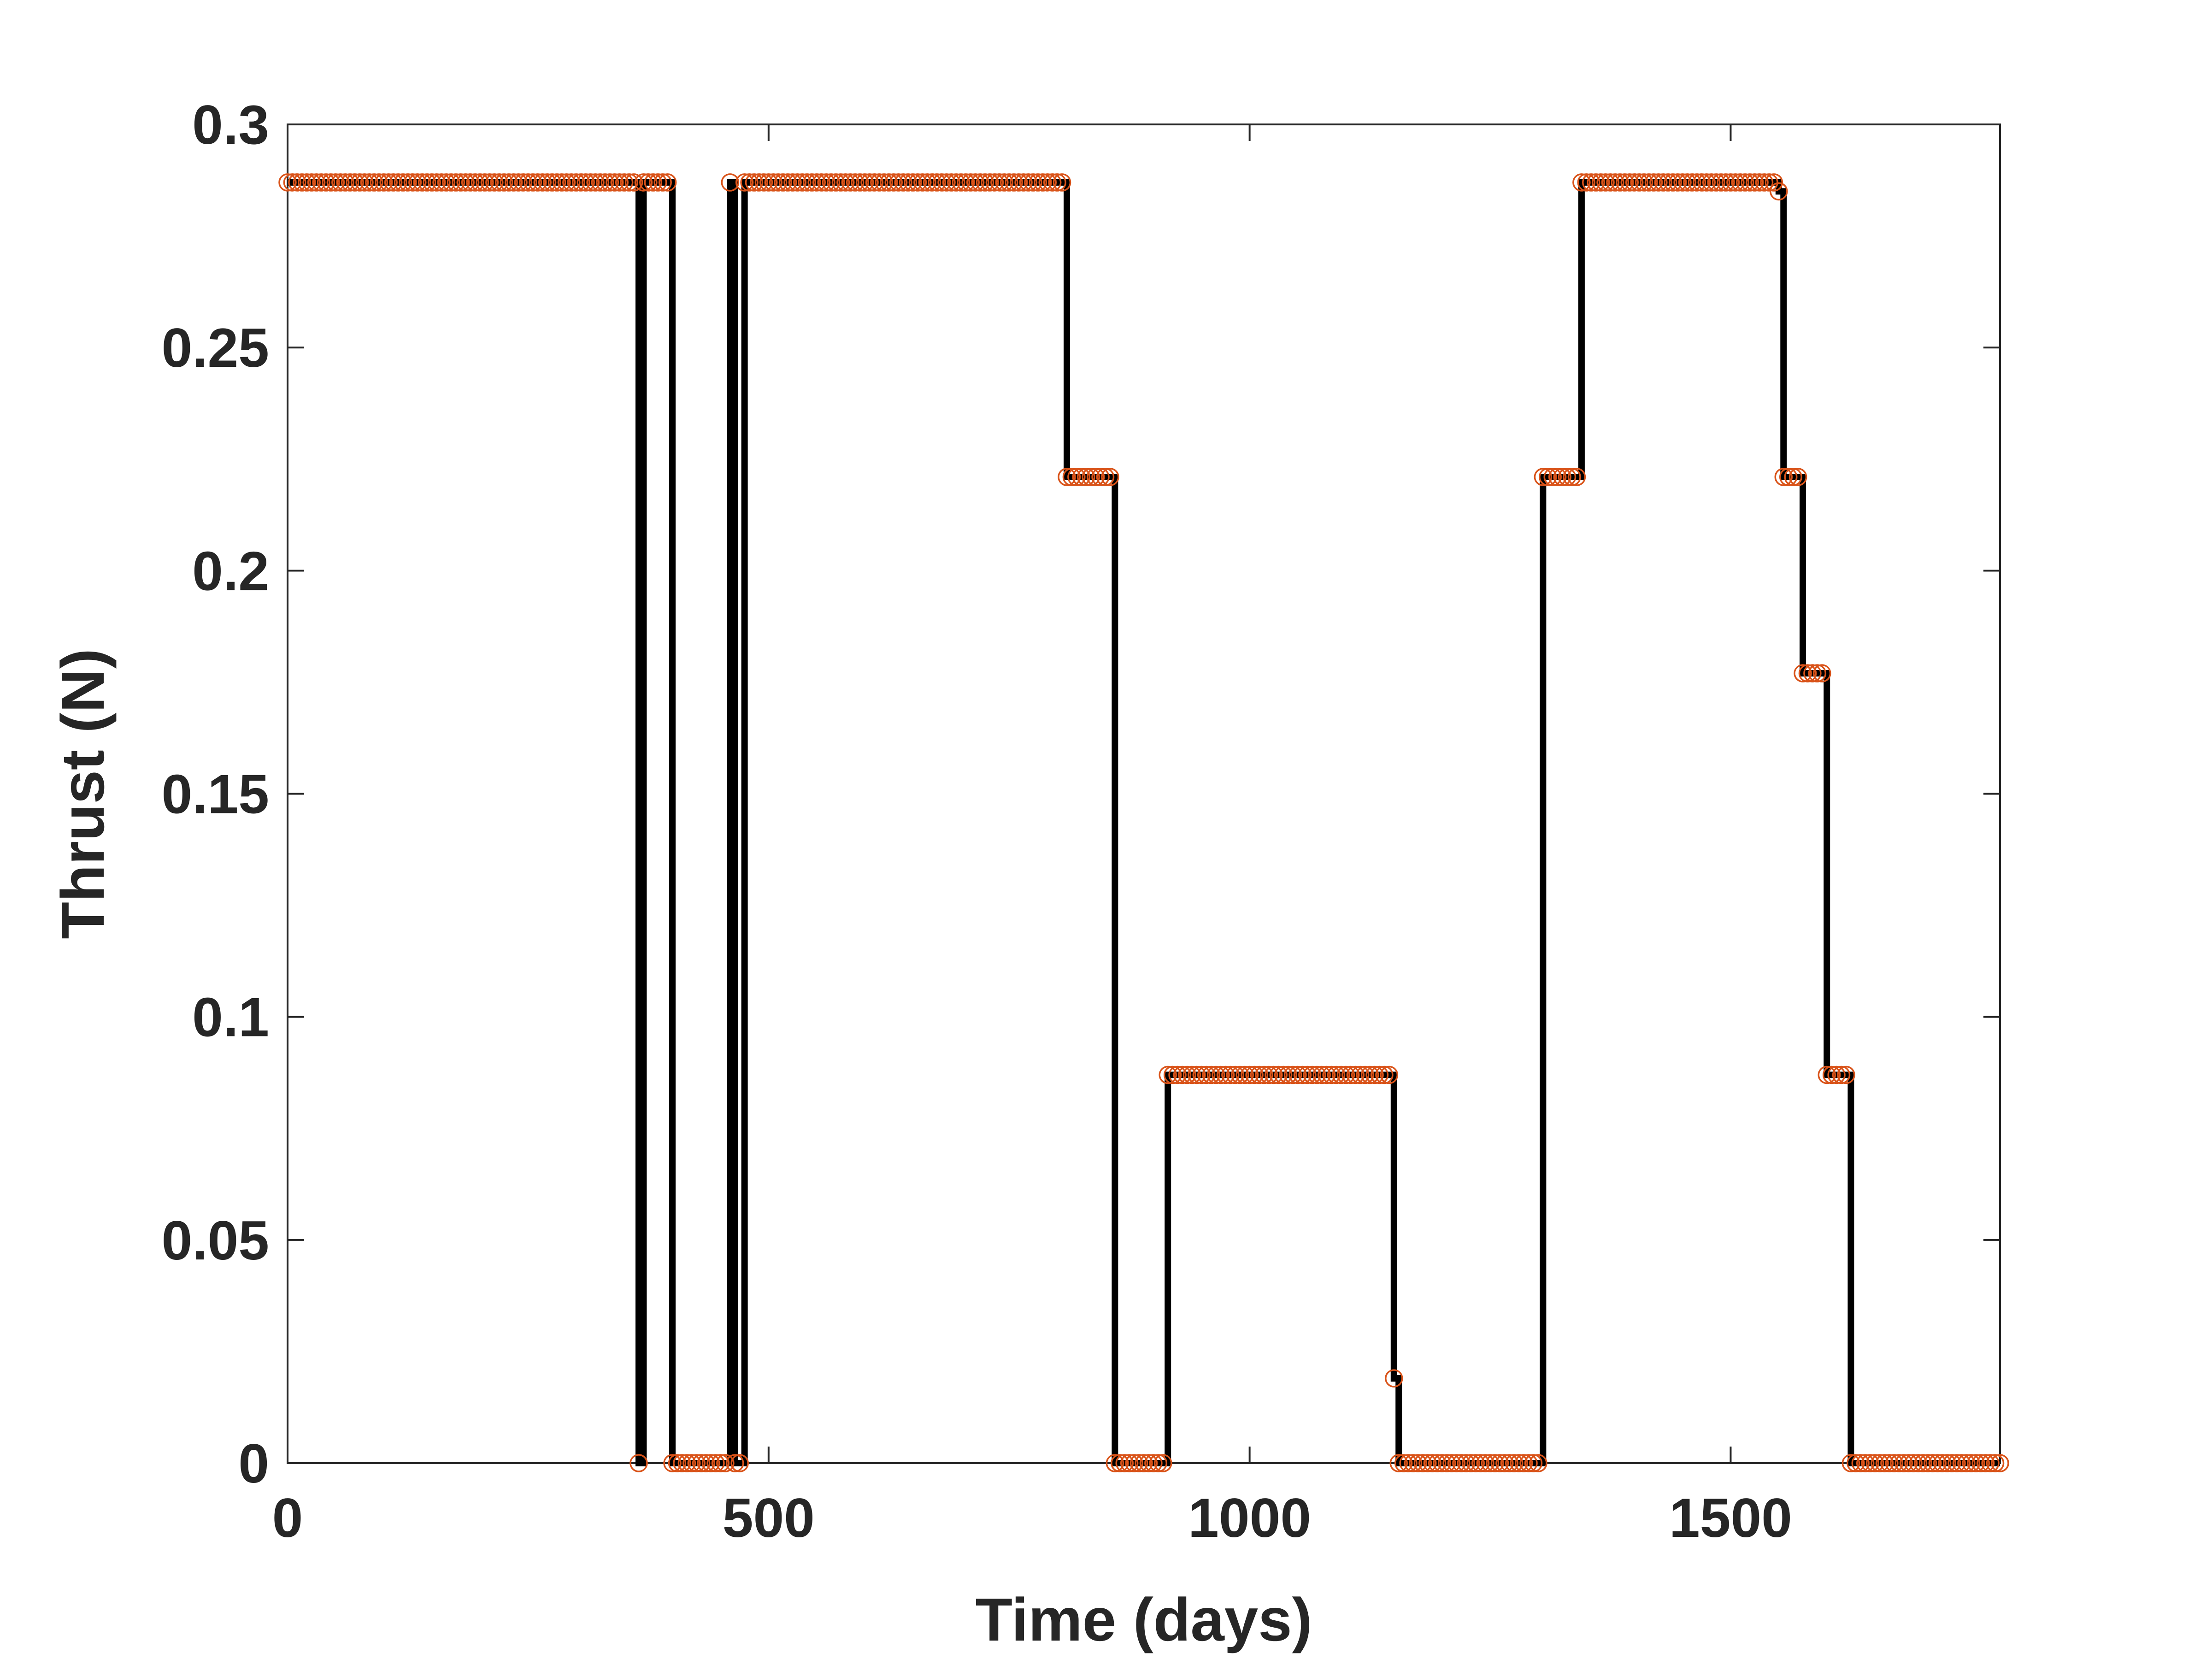  Describe the element at coordinates (230, 125) in the screenshot. I see `y-tick-label: 0.3` at that location.